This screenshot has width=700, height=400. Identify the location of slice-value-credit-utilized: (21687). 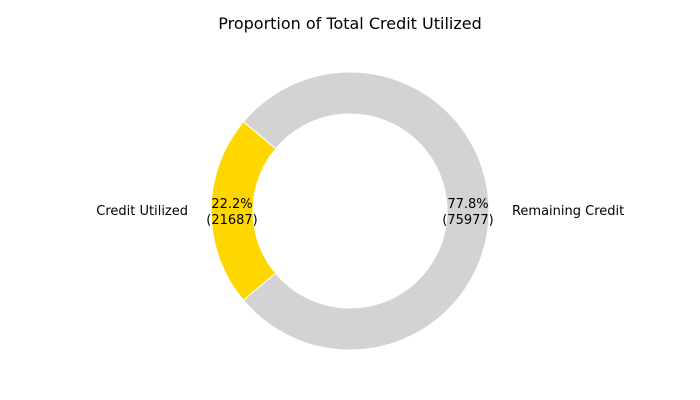
(232, 220).